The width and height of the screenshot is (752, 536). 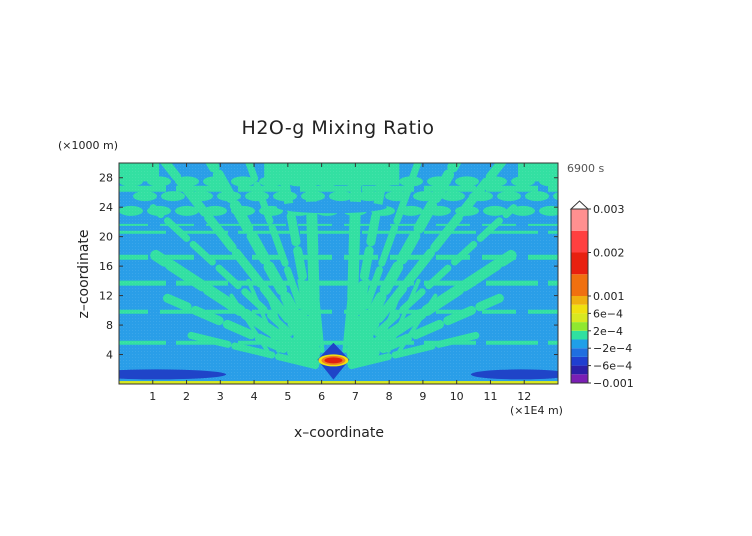 What do you see at coordinates (152, 396) in the screenshot?
I see `x-tick-label: 1` at bounding box center [152, 396].